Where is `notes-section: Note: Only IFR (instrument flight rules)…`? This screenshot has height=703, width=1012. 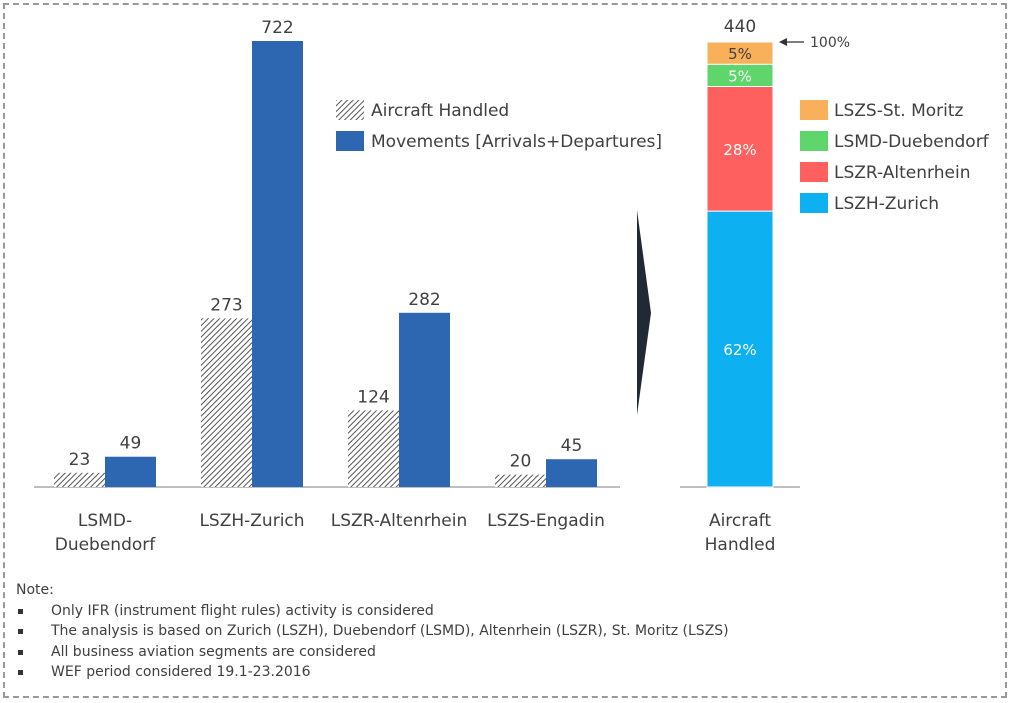 notes-section: Note: Only IFR (instrument flight rules)… is located at coordinates (466, 631).